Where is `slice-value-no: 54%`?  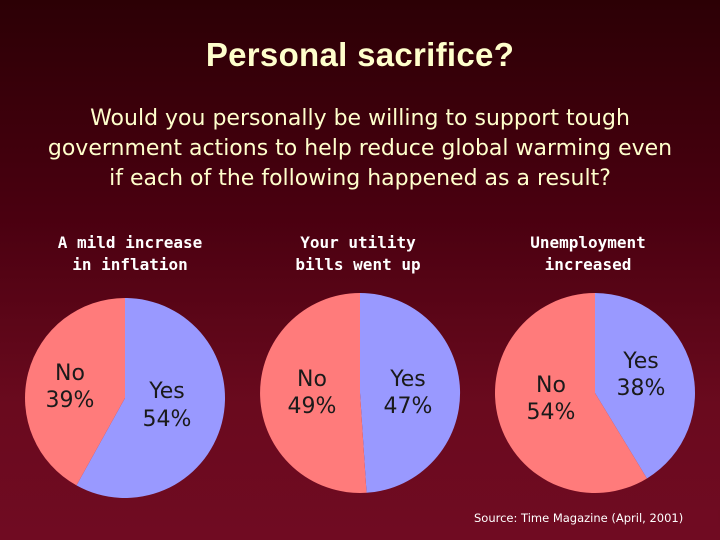 slice-value-no: 54% is located at coordinates (551, 412).